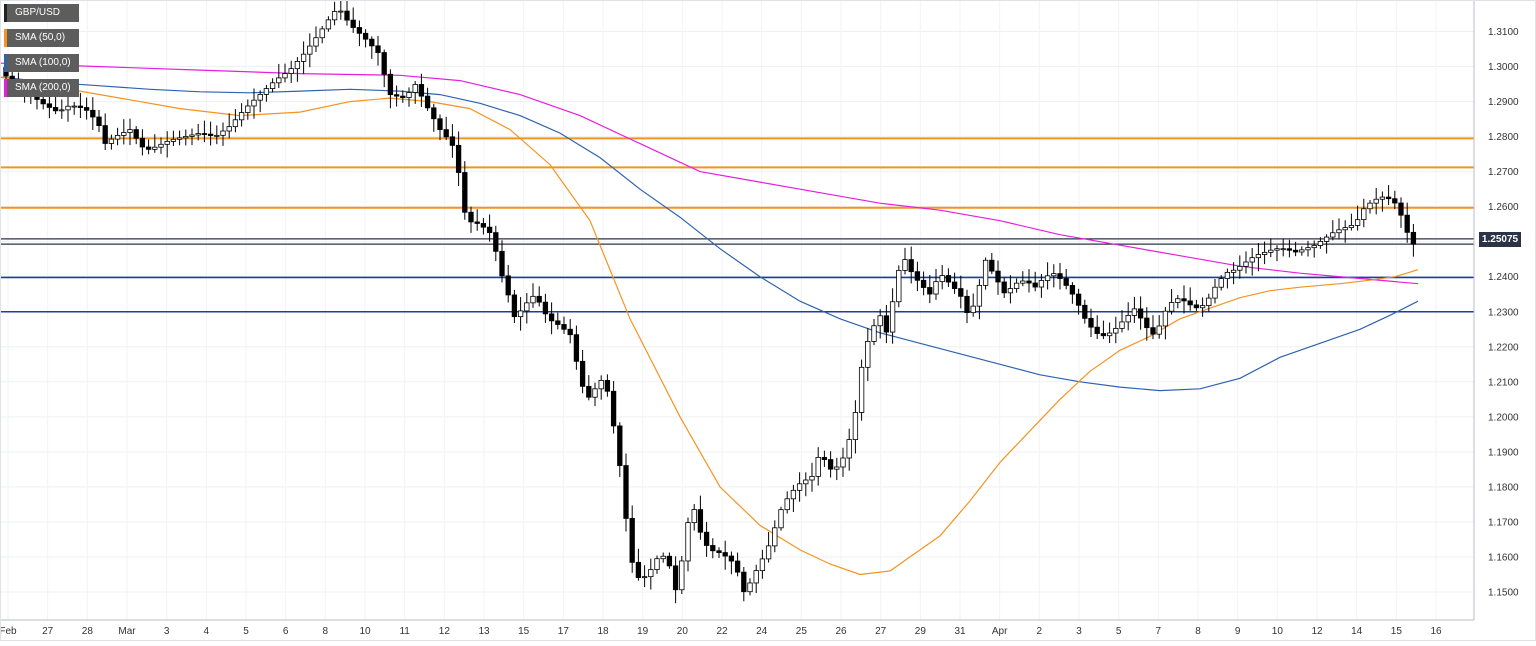 Image resolution: width=1536 pixels, height=646 pixels. Describe the element at coordinates (1503, 452) in the screenshot. I see `y-tick-label: 1.1900` at that location.